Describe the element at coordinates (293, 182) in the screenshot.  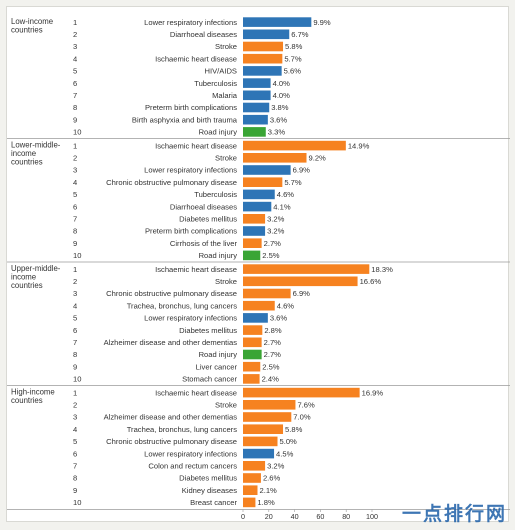
I see `value-label: 5.7%` at that location.